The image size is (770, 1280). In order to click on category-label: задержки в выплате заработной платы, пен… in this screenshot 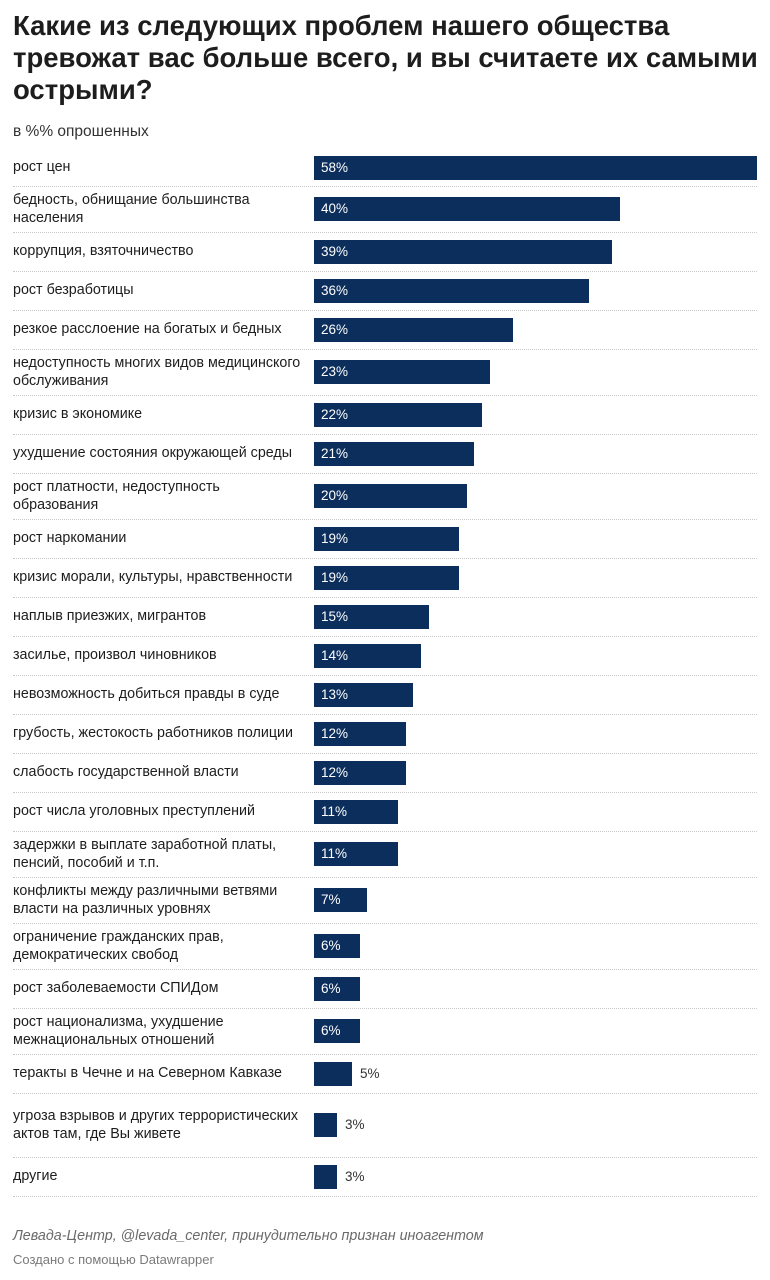, I will do `click(145, 854)`.